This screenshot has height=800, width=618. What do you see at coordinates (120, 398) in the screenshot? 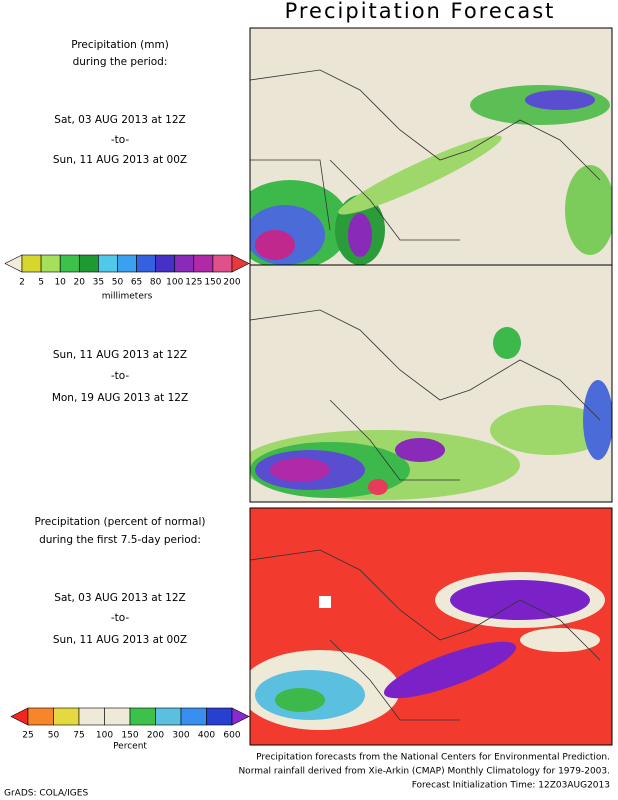
I see `period-end: Mon, 19 AUG 2013 at 12Z` at bounding box center [120, 398].